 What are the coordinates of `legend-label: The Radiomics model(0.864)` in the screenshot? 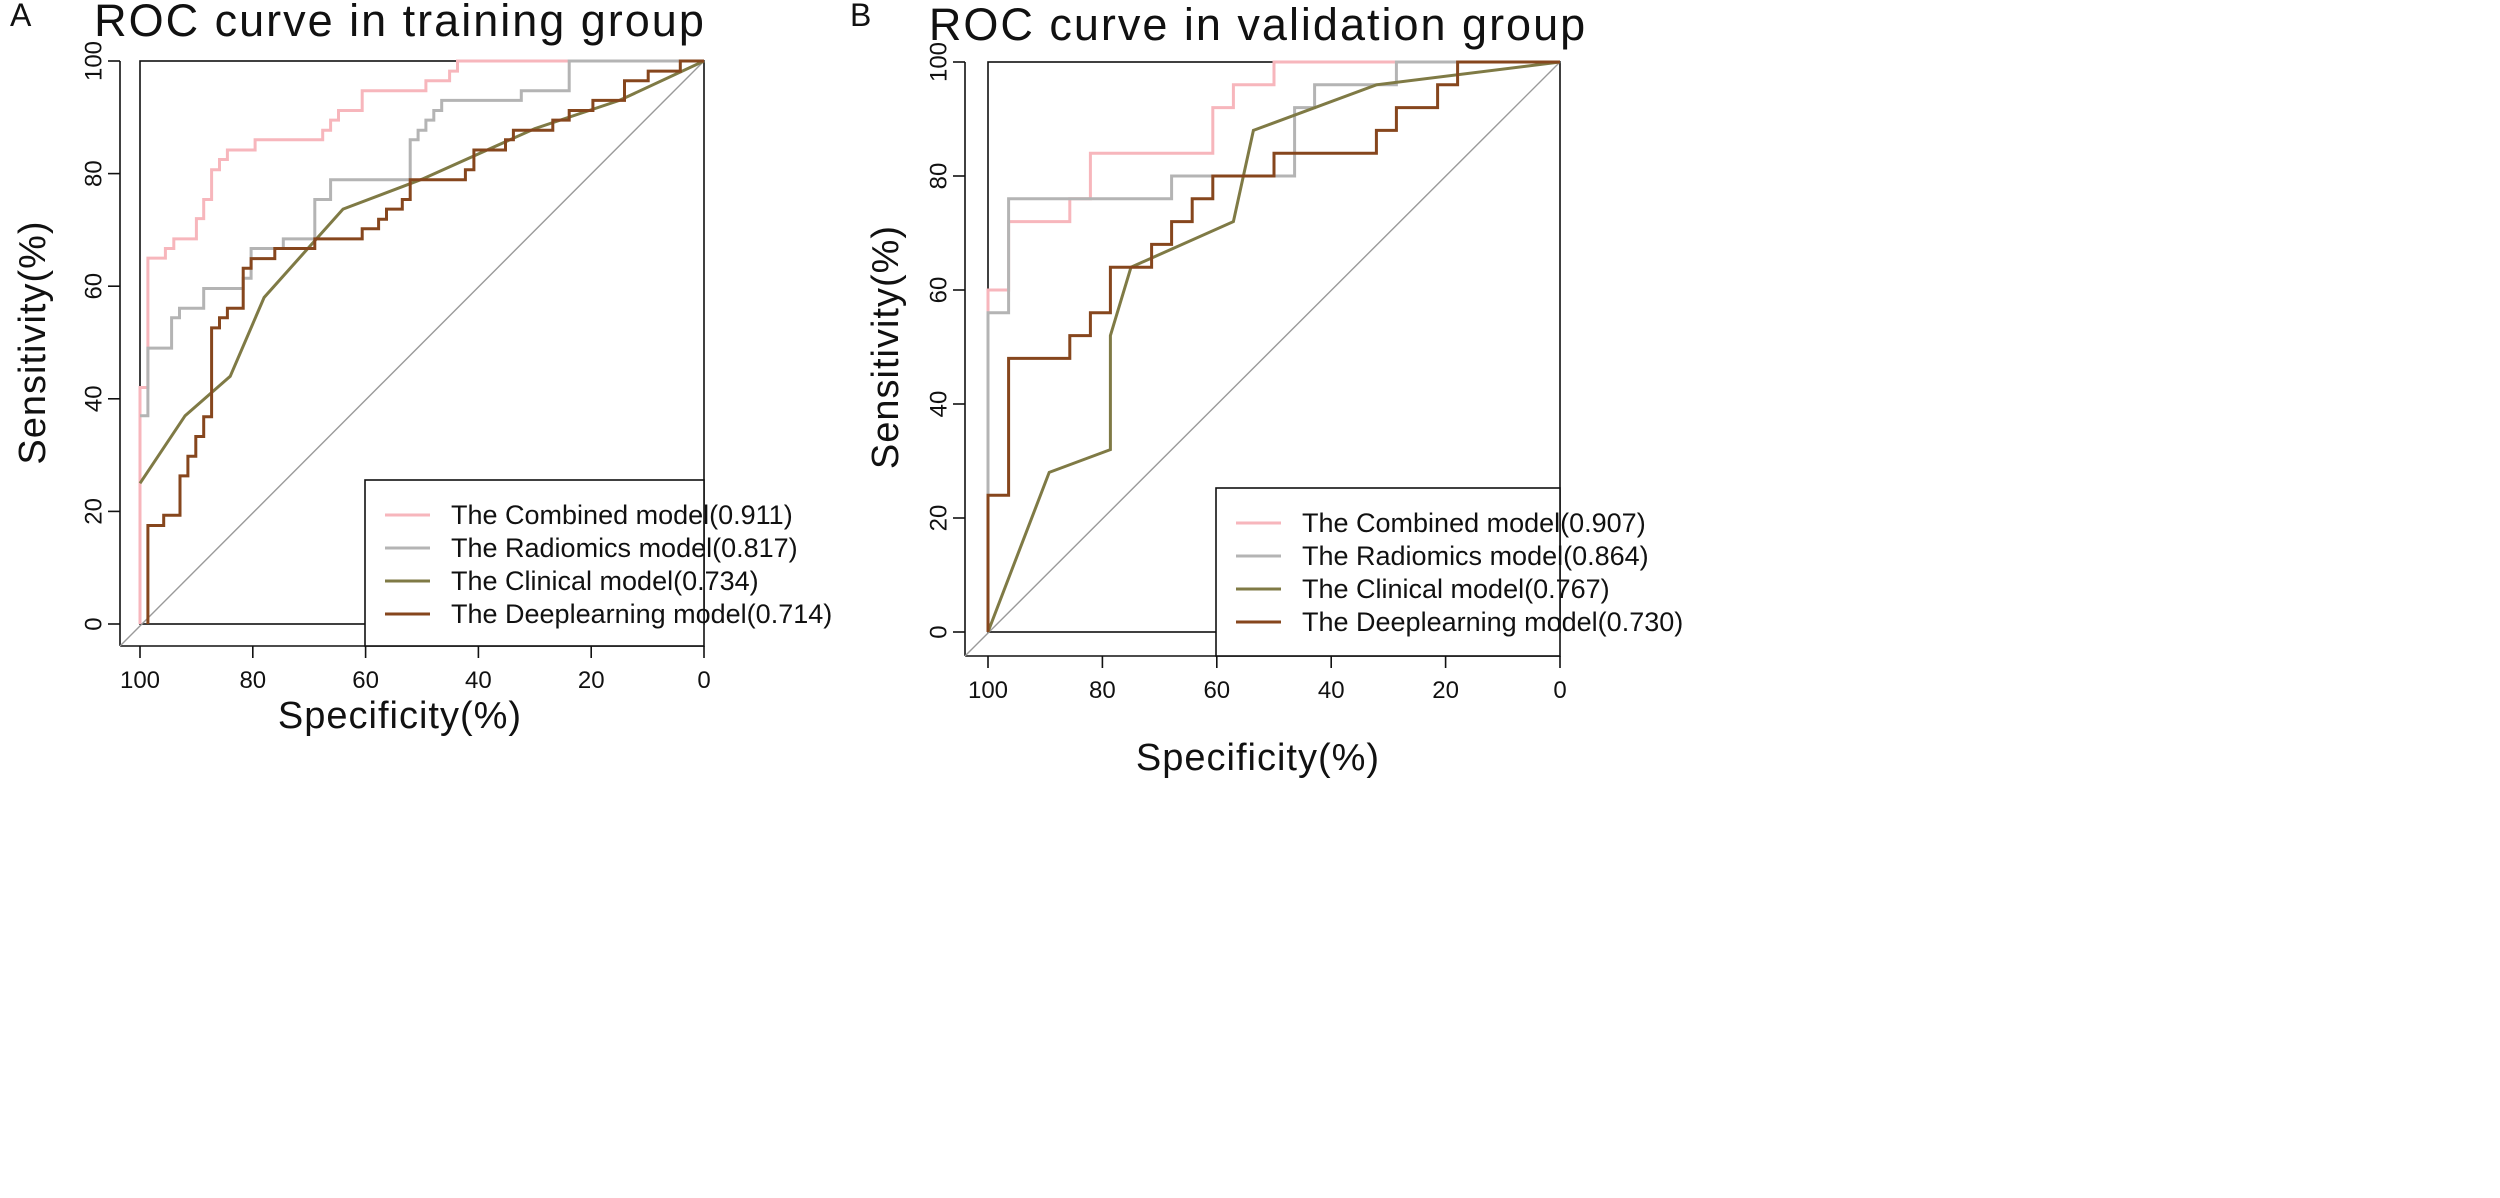 It's located at (1475, 556).